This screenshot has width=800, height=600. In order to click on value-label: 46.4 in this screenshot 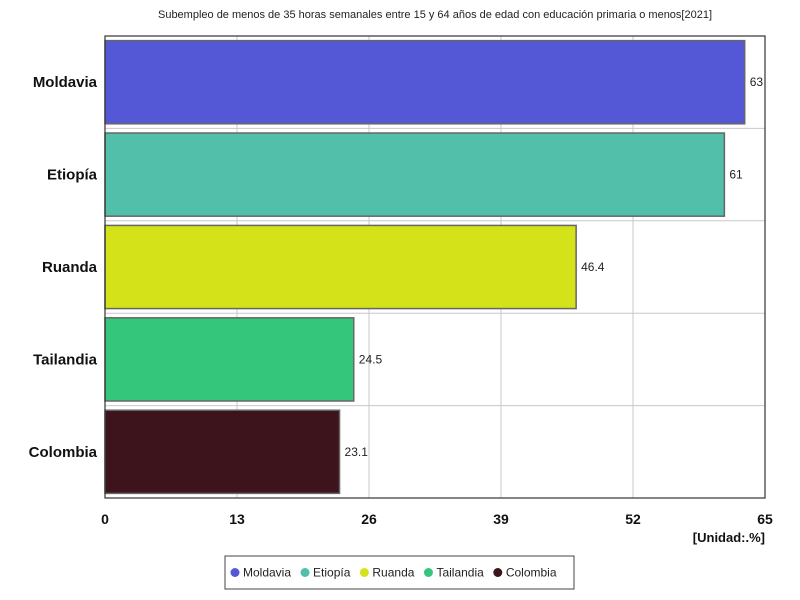, I will do `click(593, 267)`.